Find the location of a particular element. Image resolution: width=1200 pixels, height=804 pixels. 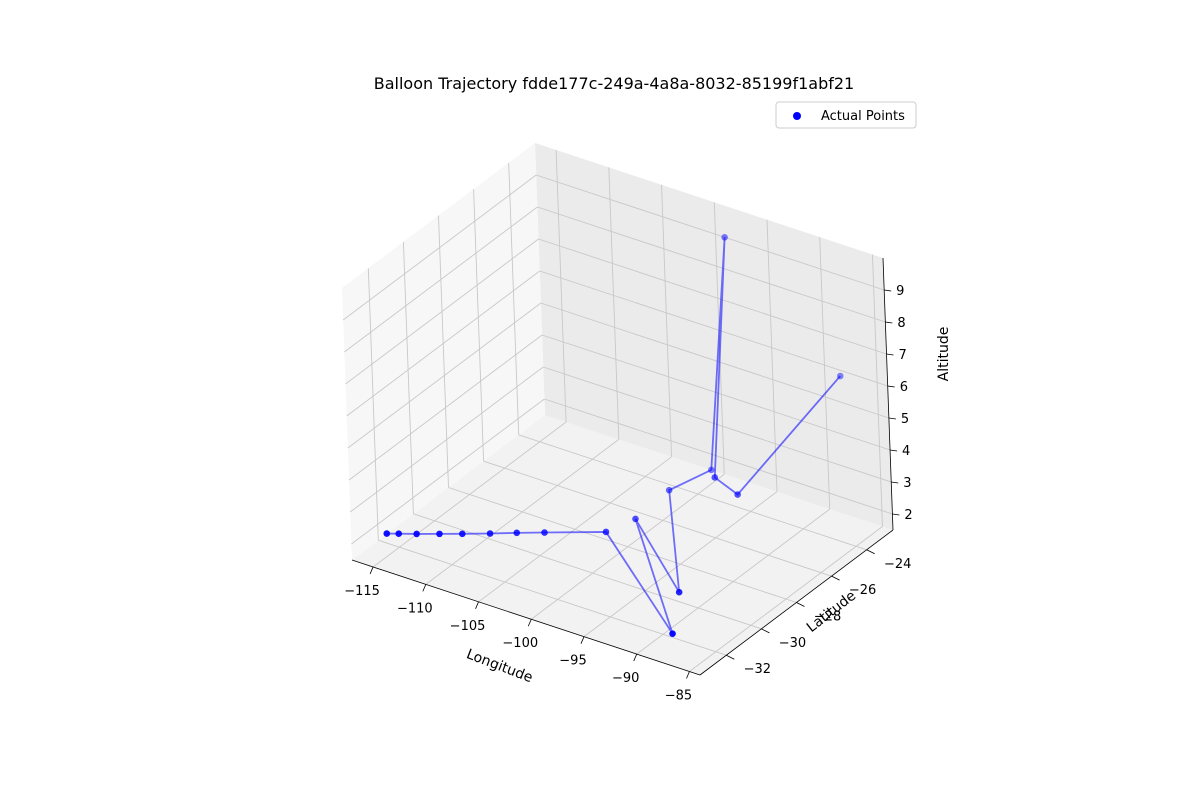

x-tick-label: −100 is located at coordinates (520, 643).